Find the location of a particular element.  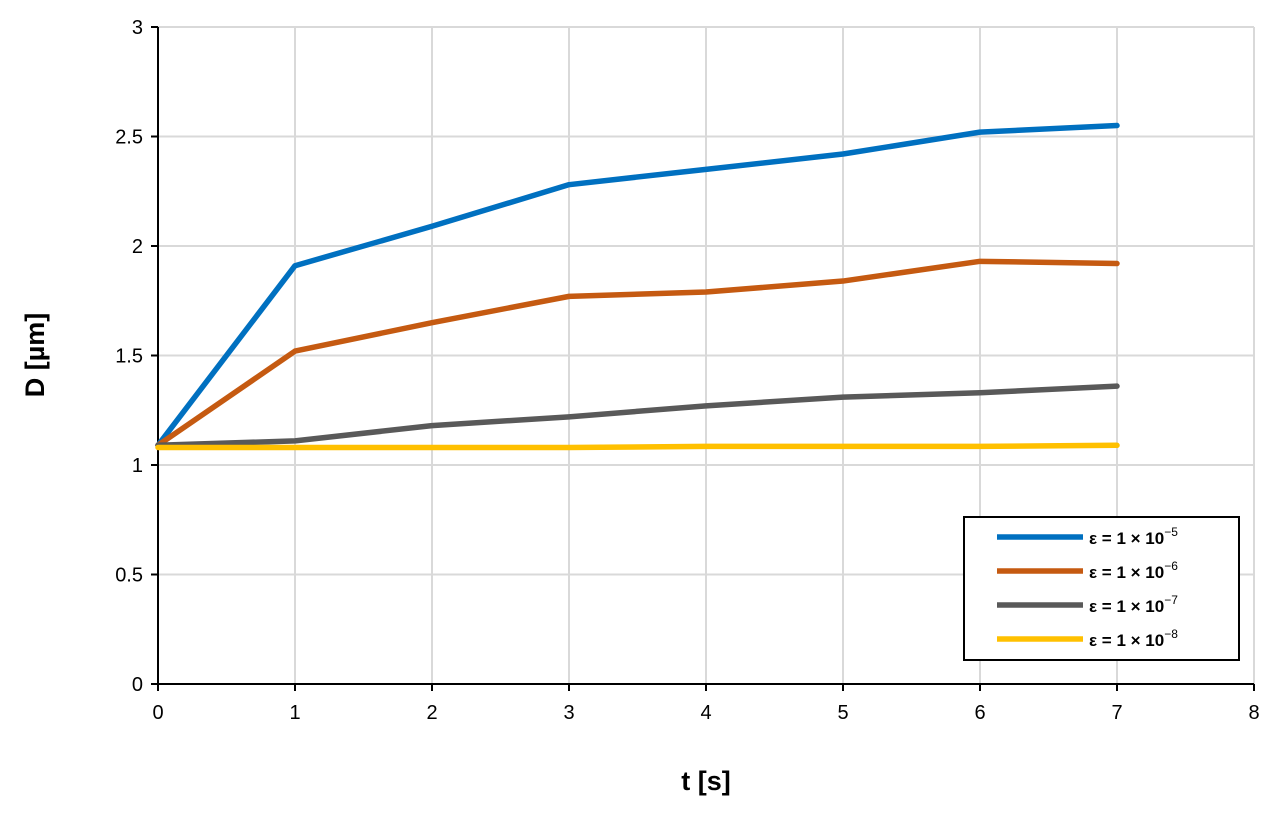

legend-label-1: ε = 1 × 10−5 is located at coordinates (1133, 536).